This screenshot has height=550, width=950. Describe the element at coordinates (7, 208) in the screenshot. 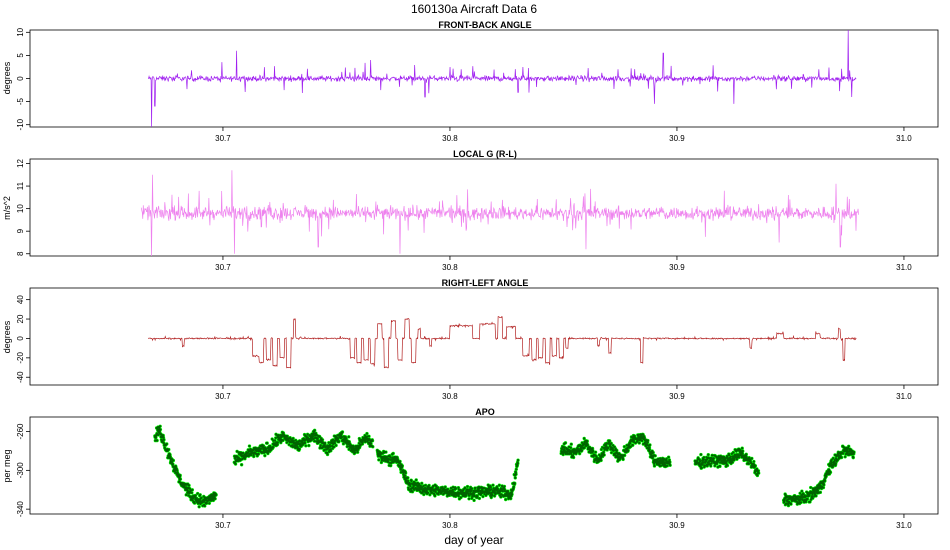

I see `y-axis-label: m/s^2` at that location.